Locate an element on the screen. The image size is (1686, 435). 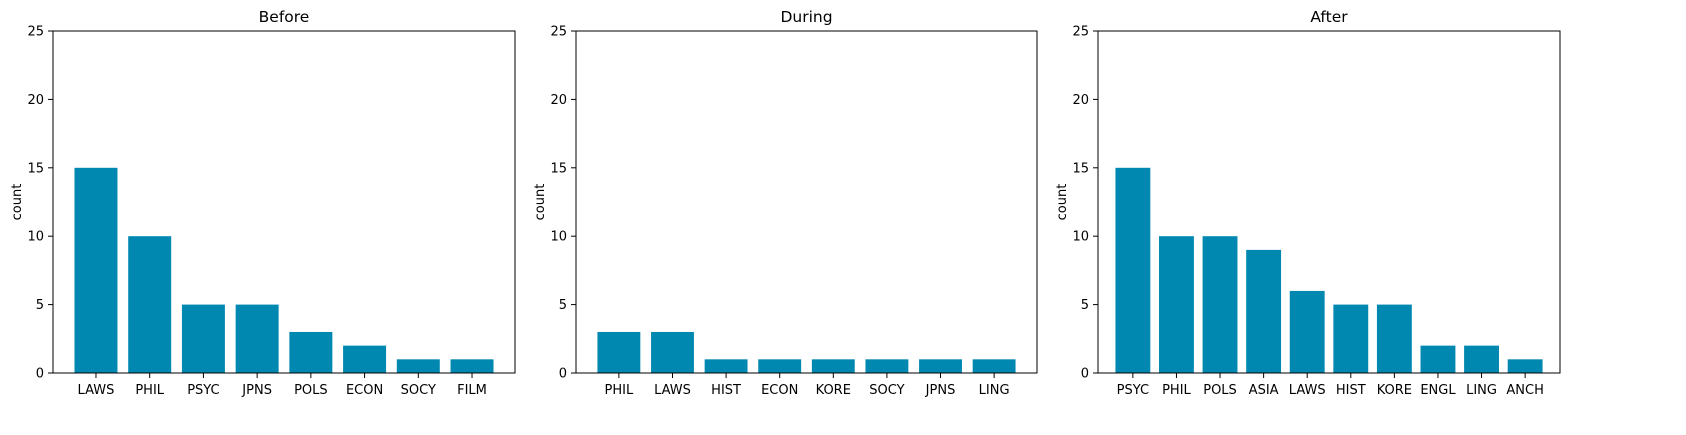
bar-film is located at coordinates (472, 366).